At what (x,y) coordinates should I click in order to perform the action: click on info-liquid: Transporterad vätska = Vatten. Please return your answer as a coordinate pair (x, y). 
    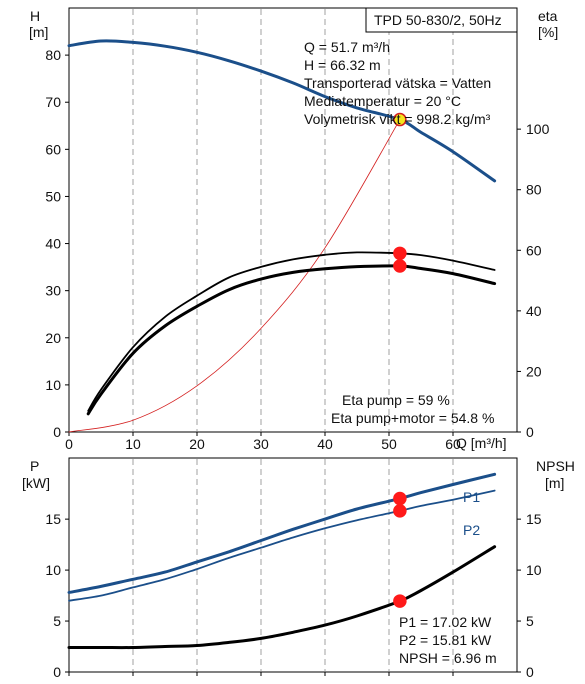
    Looking at the image, I should click on (397, 83).